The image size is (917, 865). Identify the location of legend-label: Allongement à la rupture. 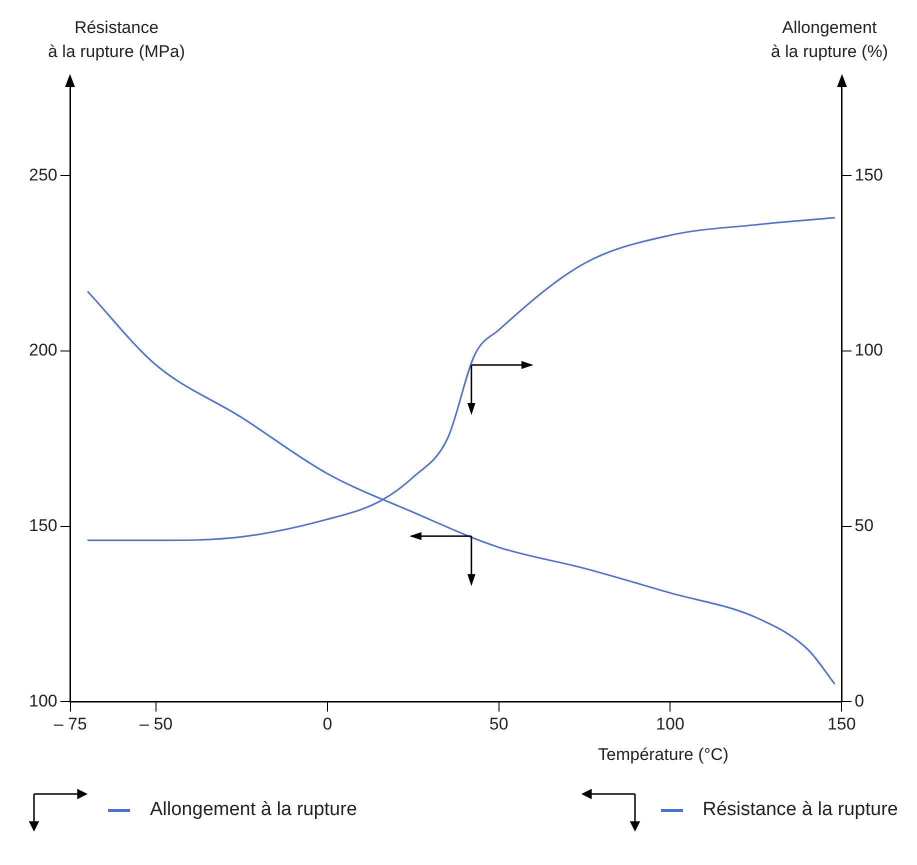
(254, 810).